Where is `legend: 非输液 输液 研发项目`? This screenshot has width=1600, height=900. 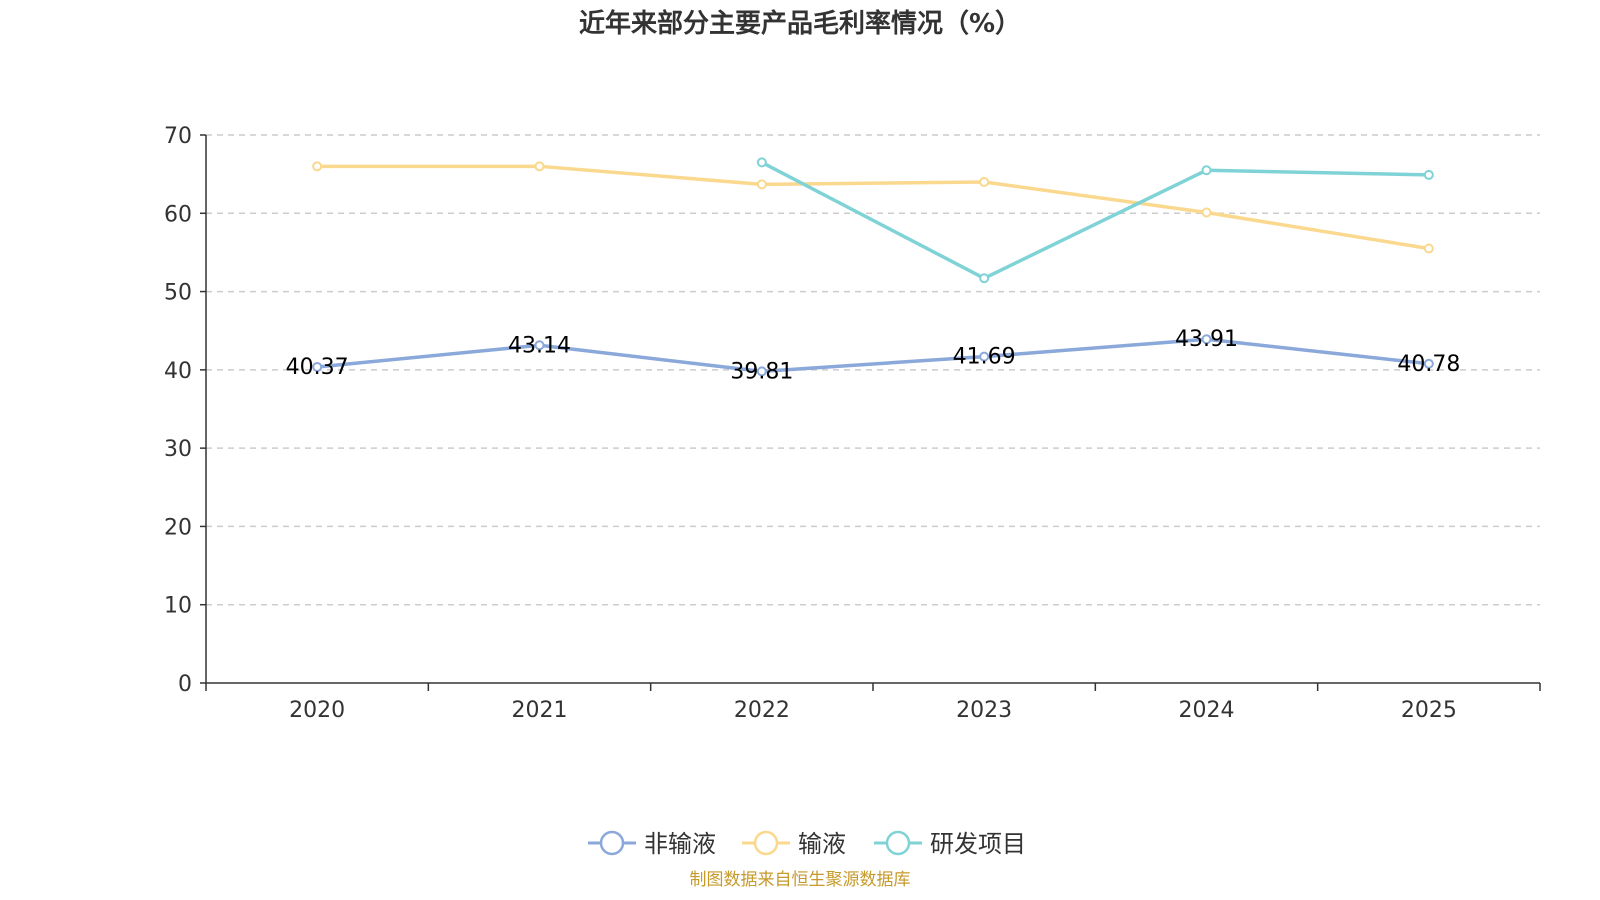
legend: 非输液 输液 研发项目 is located at coordinates (807, 844).